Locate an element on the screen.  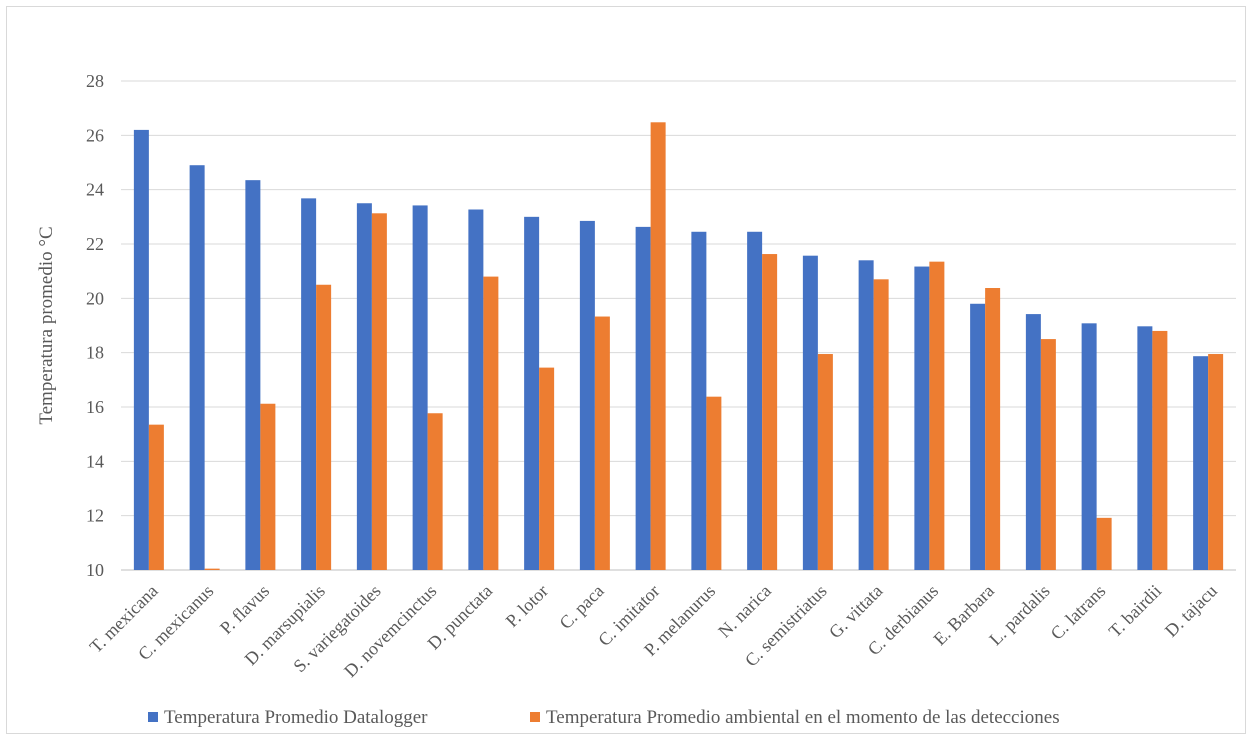
x-tick-label: L. pardalis is located at coordinates (1019, 615).